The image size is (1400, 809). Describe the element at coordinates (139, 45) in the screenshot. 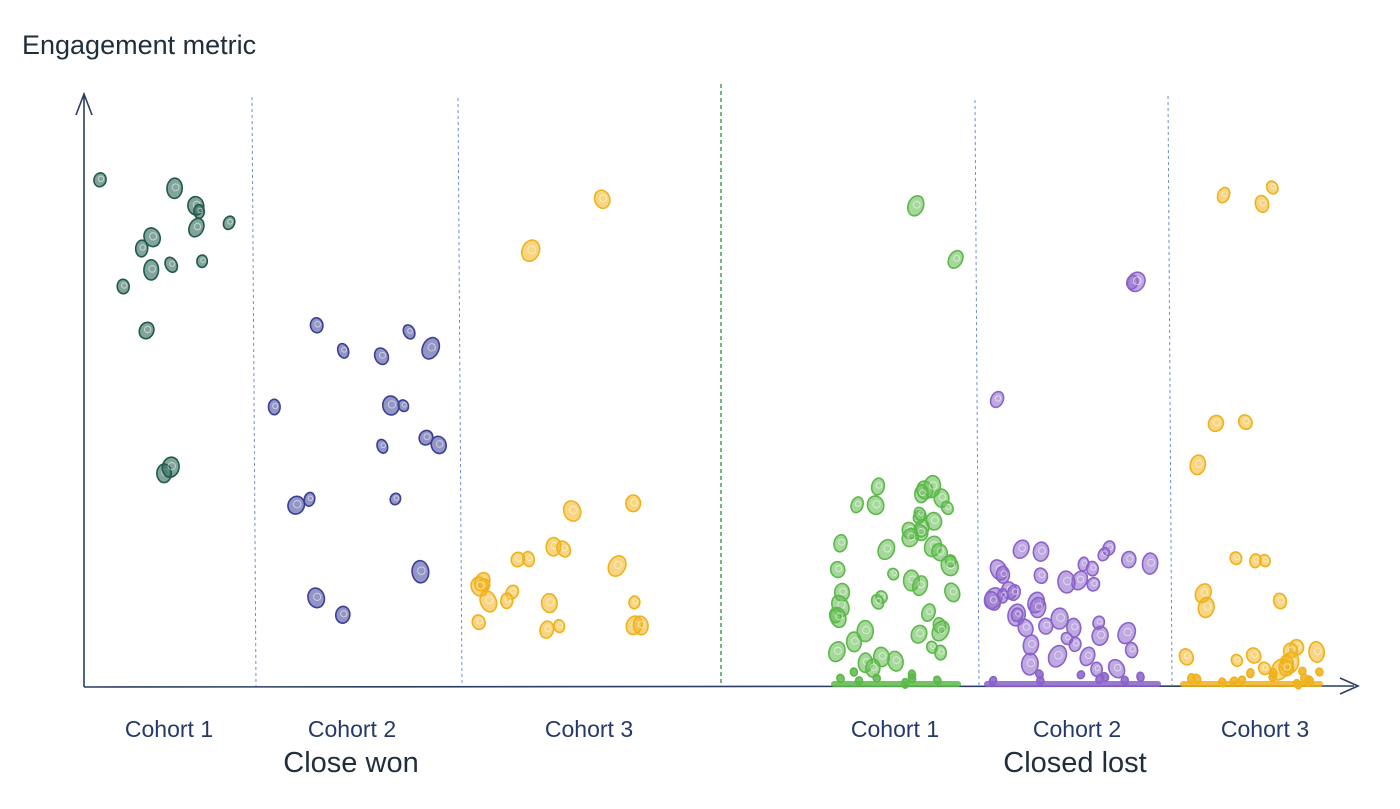

I see `y-axis-label: Engagement metric` at that location.